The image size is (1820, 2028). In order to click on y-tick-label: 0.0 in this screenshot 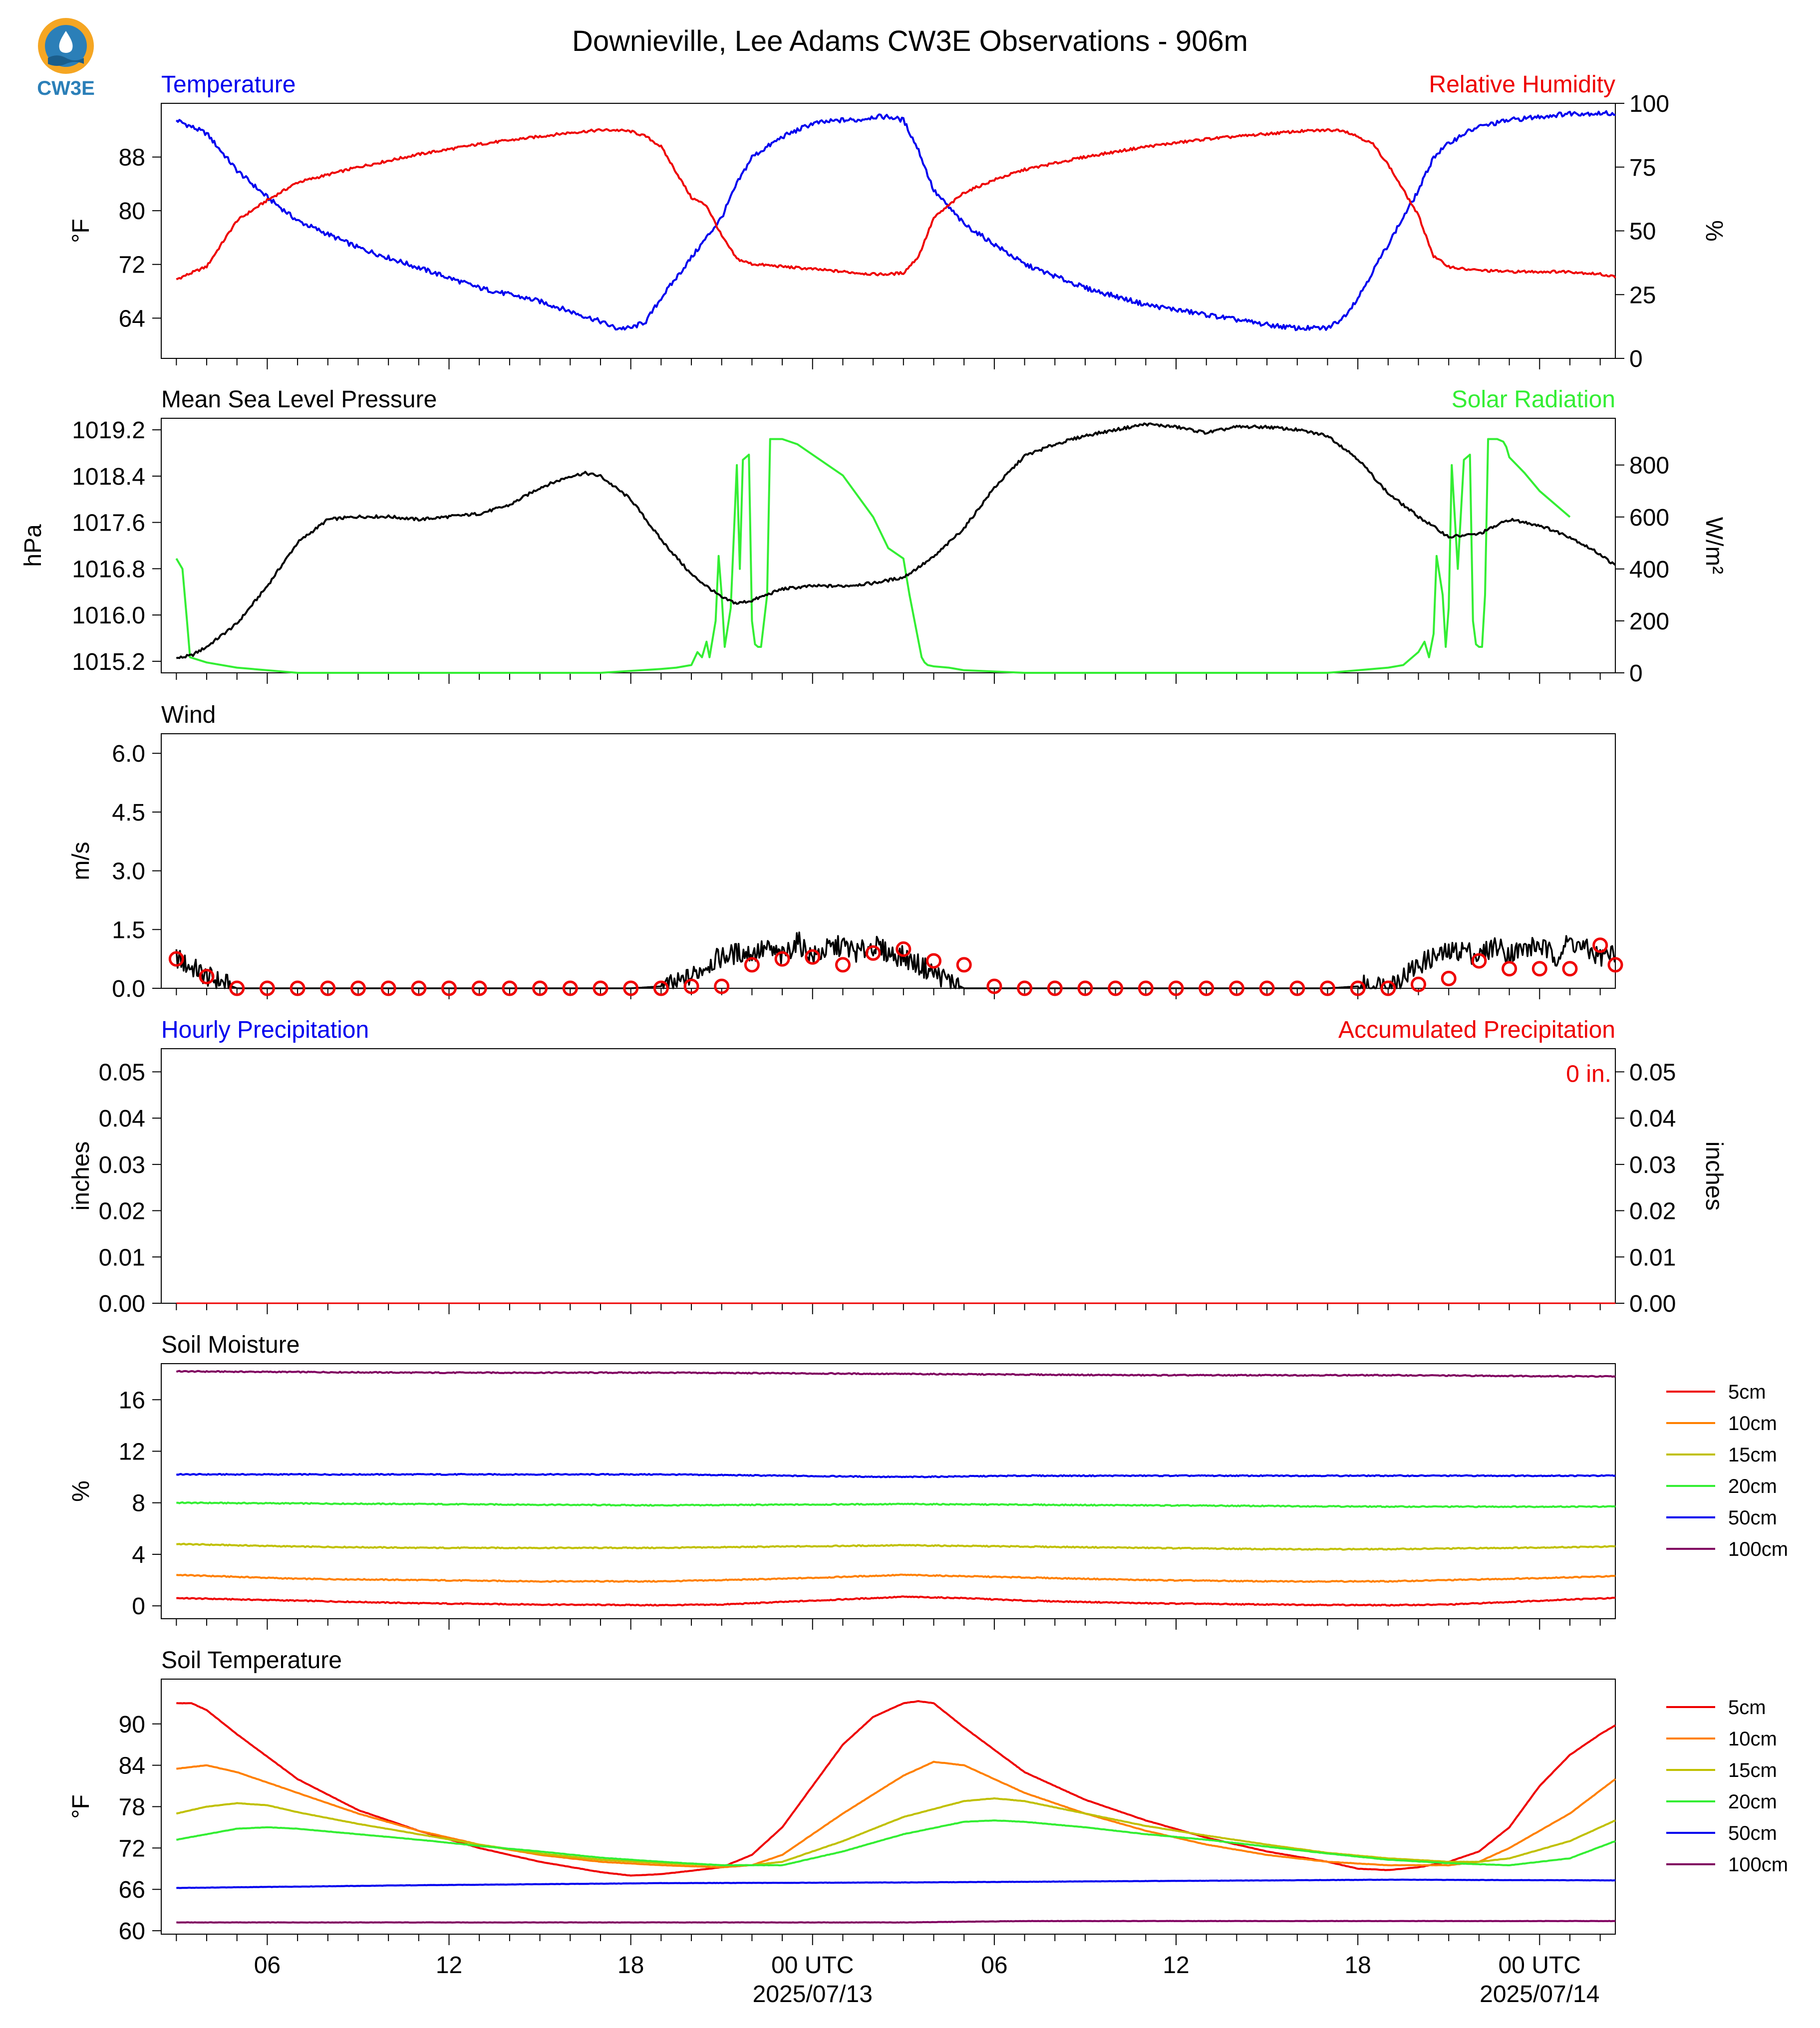, I will do `click(128, 989)`.